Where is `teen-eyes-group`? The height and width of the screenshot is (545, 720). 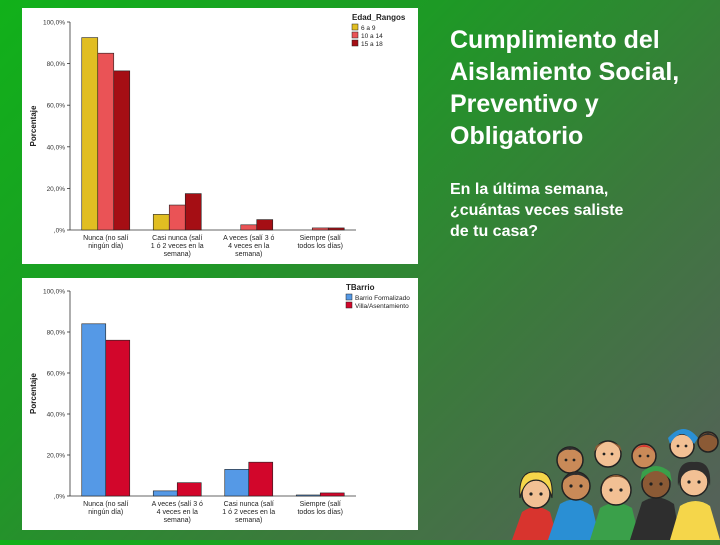
teen-eyes-group is located at coordinates (615, 470).